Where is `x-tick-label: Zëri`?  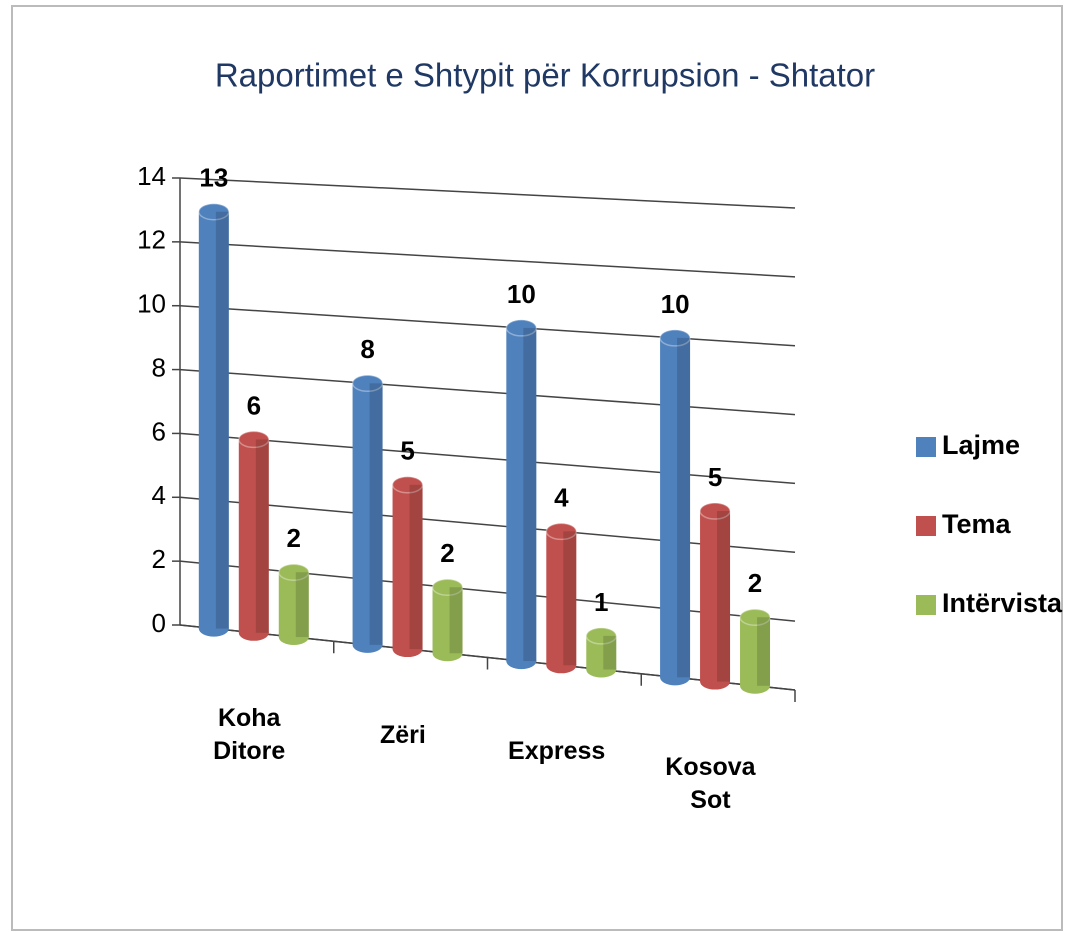 x-tick-label: Zëri is located at coordinates (403, 734).